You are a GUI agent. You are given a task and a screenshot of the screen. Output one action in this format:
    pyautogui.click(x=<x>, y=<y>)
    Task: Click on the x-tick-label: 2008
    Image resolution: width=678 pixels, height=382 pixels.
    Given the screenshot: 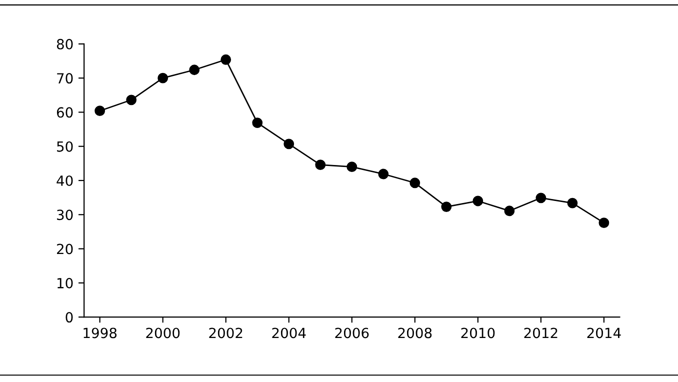 What is the action you would take?
    pyautogui.click(x=415, y=333)
    